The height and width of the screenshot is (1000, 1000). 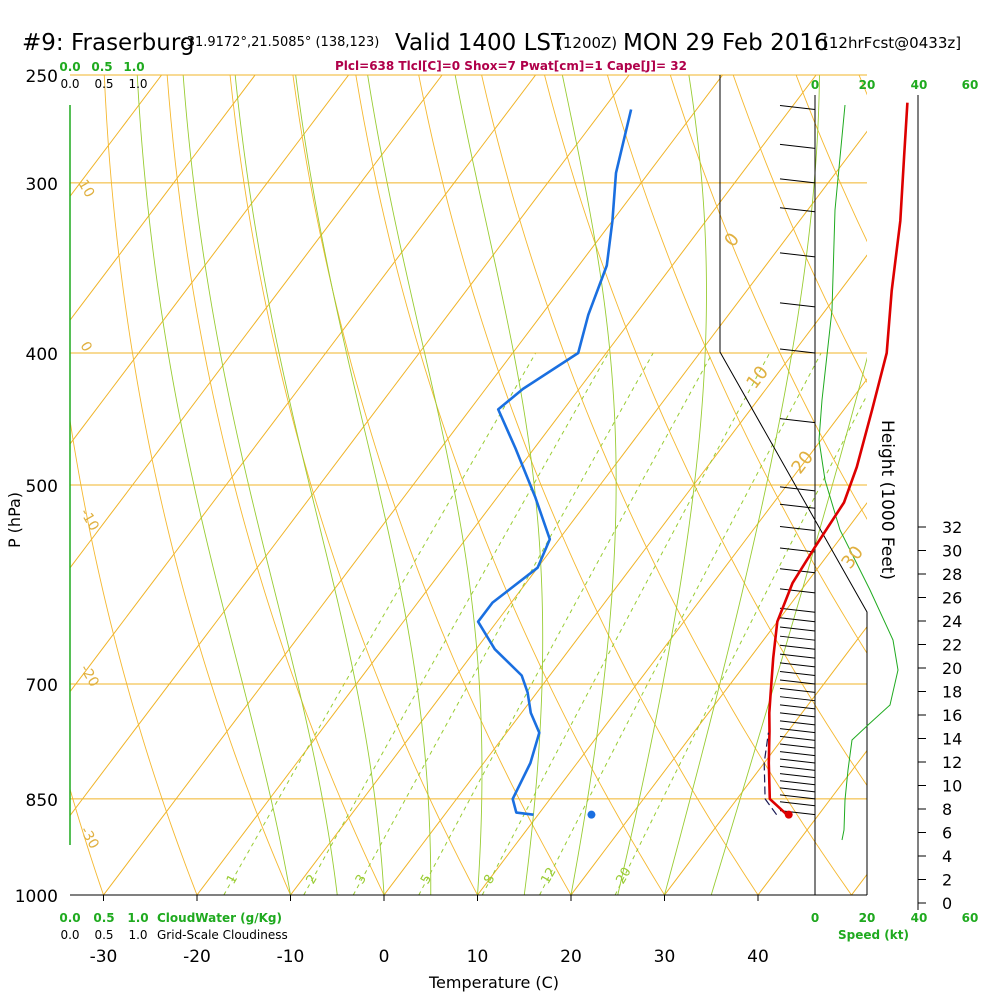 I want to click on pressure-tick-label: 400, so click(x=42, y=355).